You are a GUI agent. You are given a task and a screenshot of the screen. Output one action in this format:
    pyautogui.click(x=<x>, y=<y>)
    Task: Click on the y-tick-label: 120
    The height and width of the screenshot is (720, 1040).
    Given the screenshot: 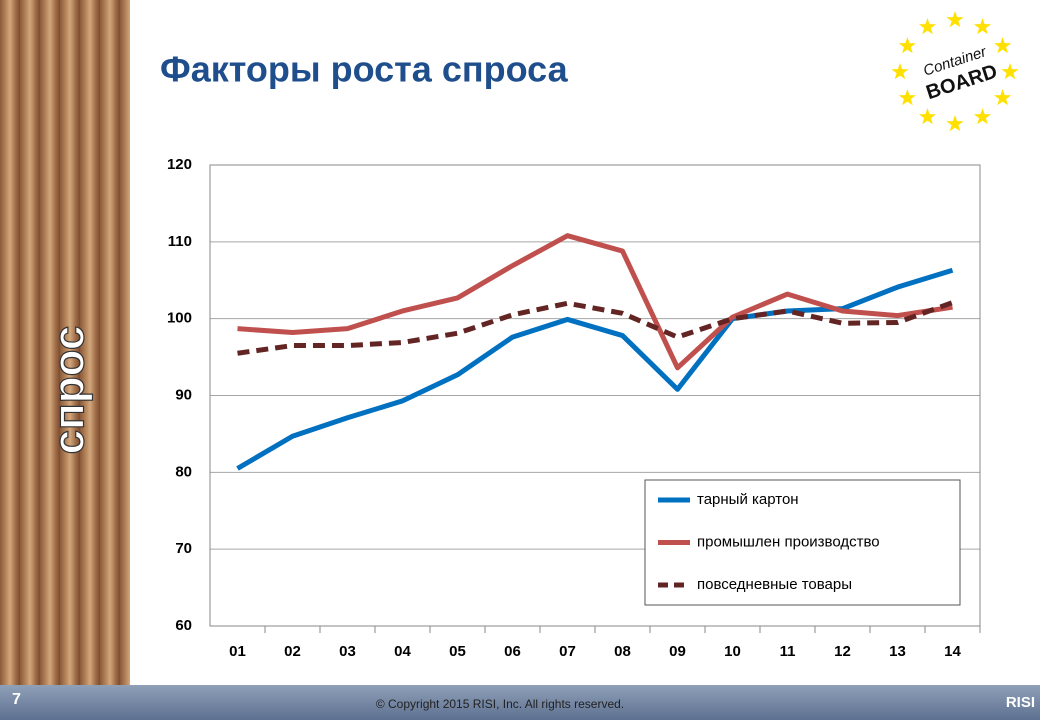 What is the action you would take?
    pyautogui.click(x=179, y=164)
    